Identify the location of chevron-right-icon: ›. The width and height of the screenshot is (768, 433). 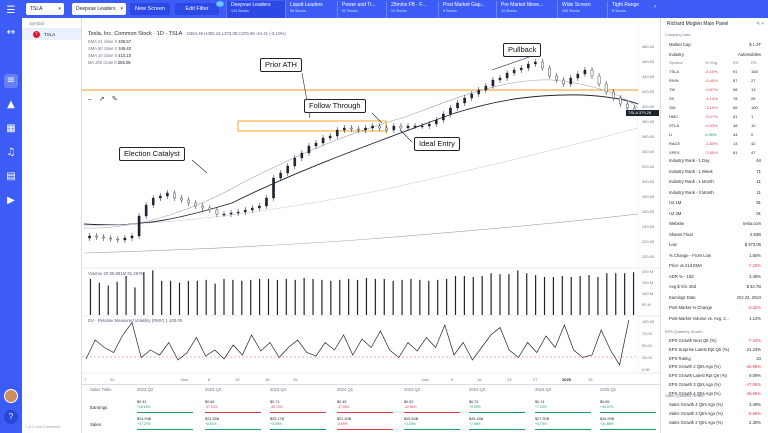
(655, 7).